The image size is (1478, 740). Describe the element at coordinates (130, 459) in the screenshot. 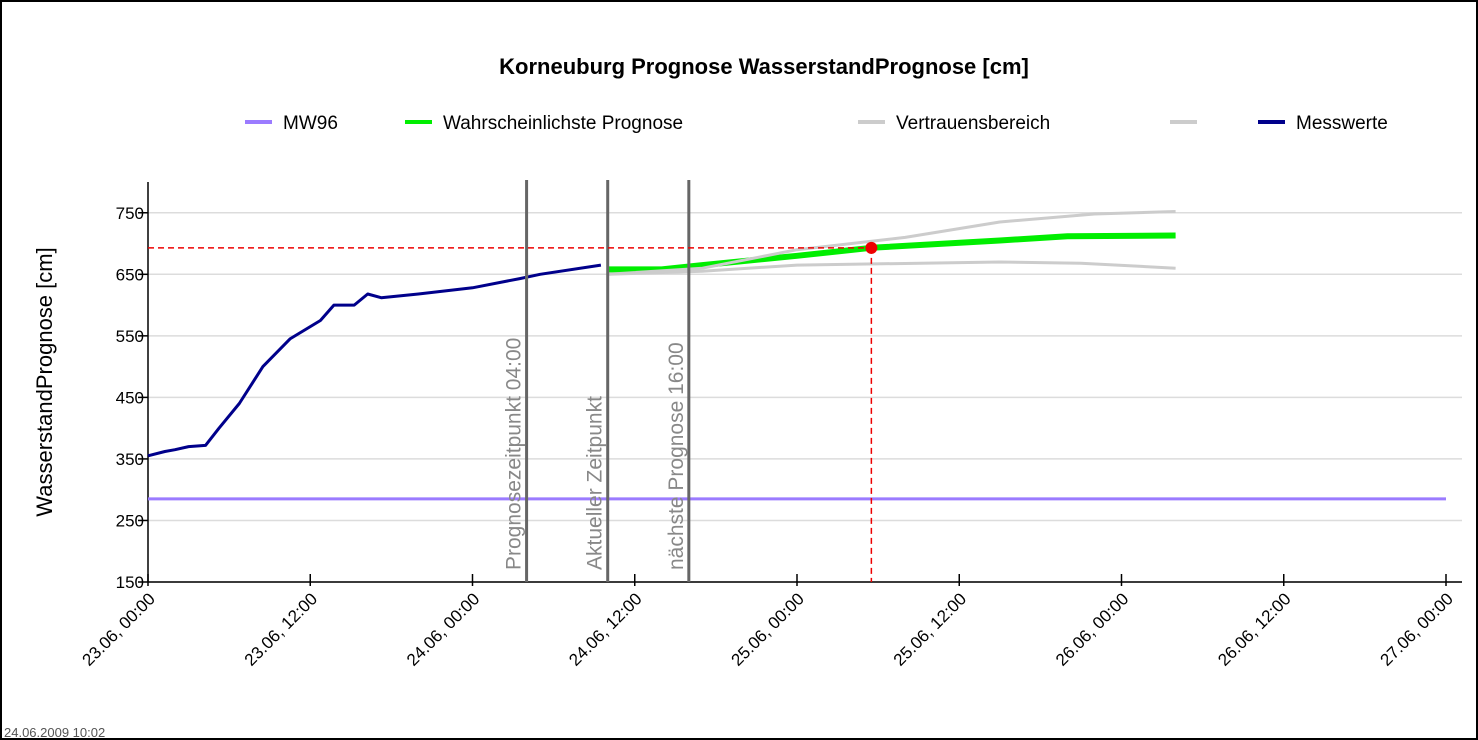

I see `y-tick-label: 350` at that location.